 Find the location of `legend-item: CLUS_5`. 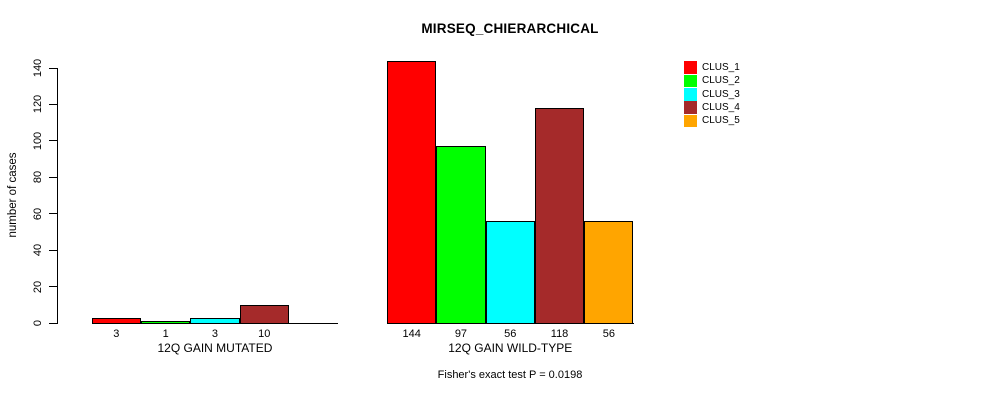

legend-item: CLUS_5 is located at coordinates (712, 121).